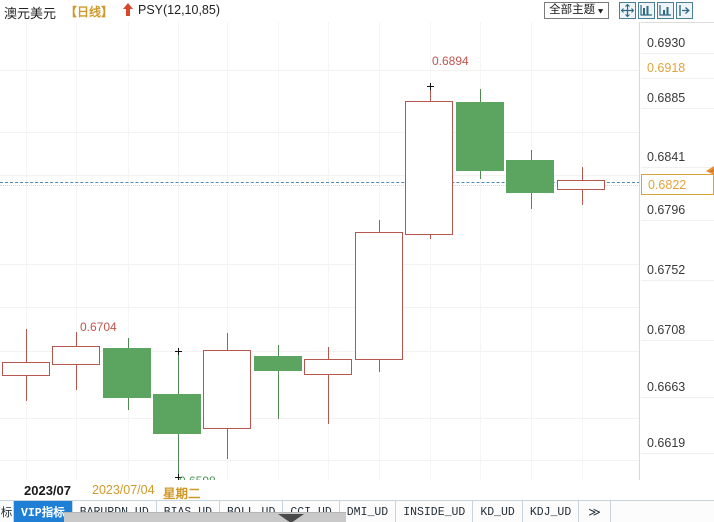 This screenshot has width=714, height=522. Describe the element at coordinates (47, 490) in the screenshot. I see `axis-month-label: 2023/07` at that location.